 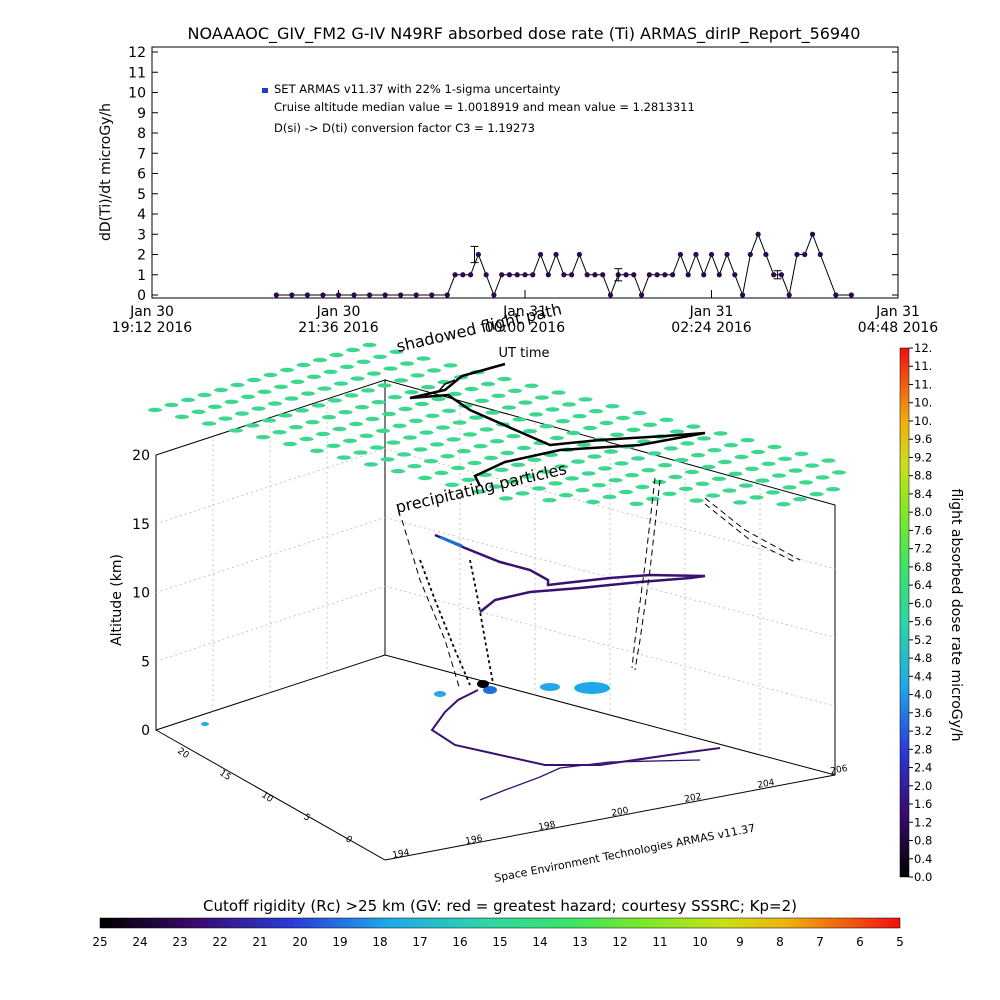 What do you see at coordinates (270, 623) in the screenshot?
I see `grid-line` at bounding box center [270, 623].